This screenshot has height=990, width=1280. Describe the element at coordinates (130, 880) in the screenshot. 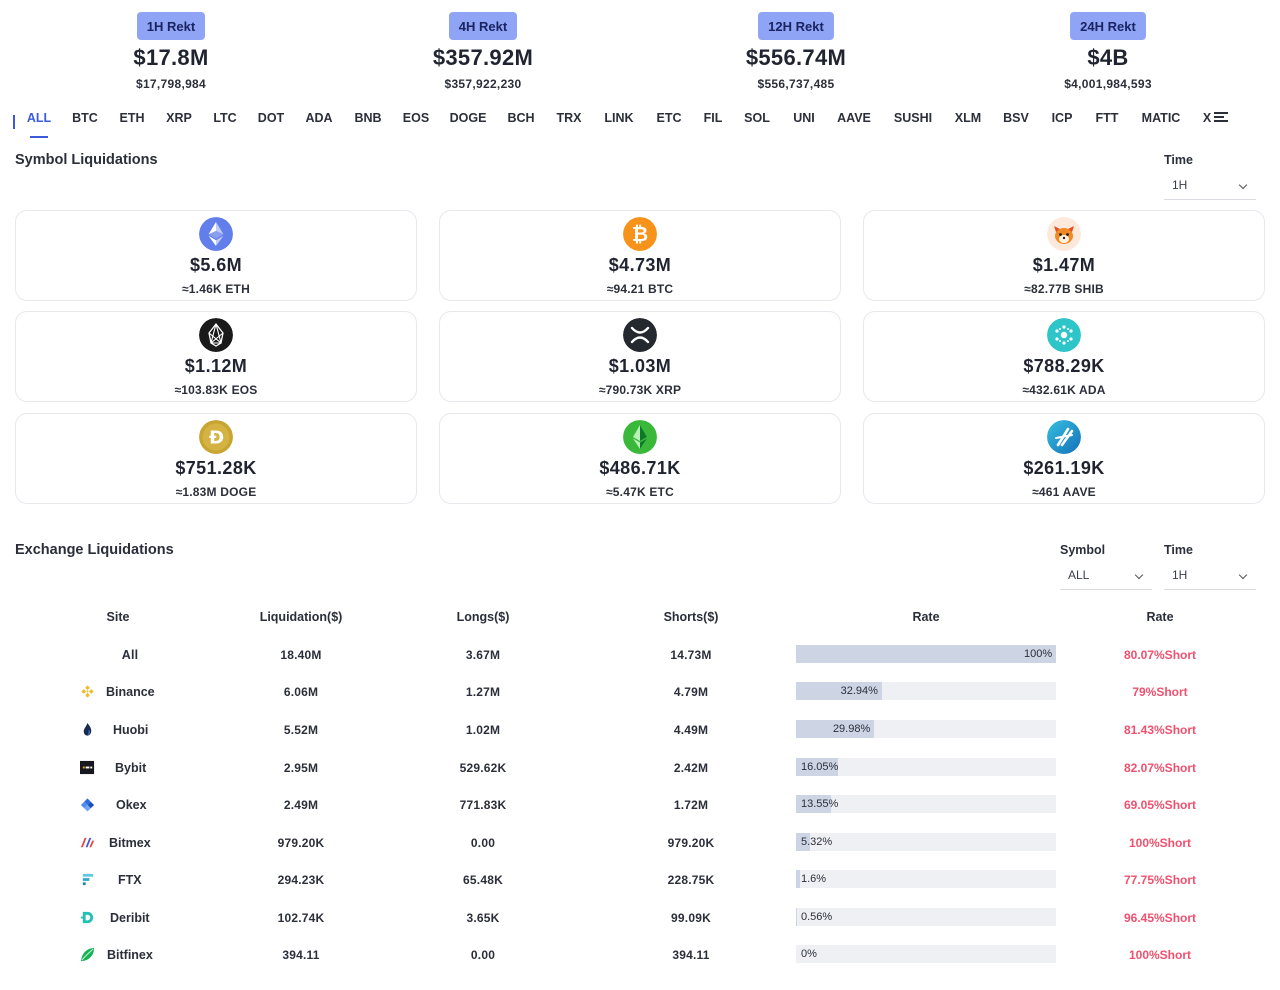

I see `site-name: FTX` at that location.